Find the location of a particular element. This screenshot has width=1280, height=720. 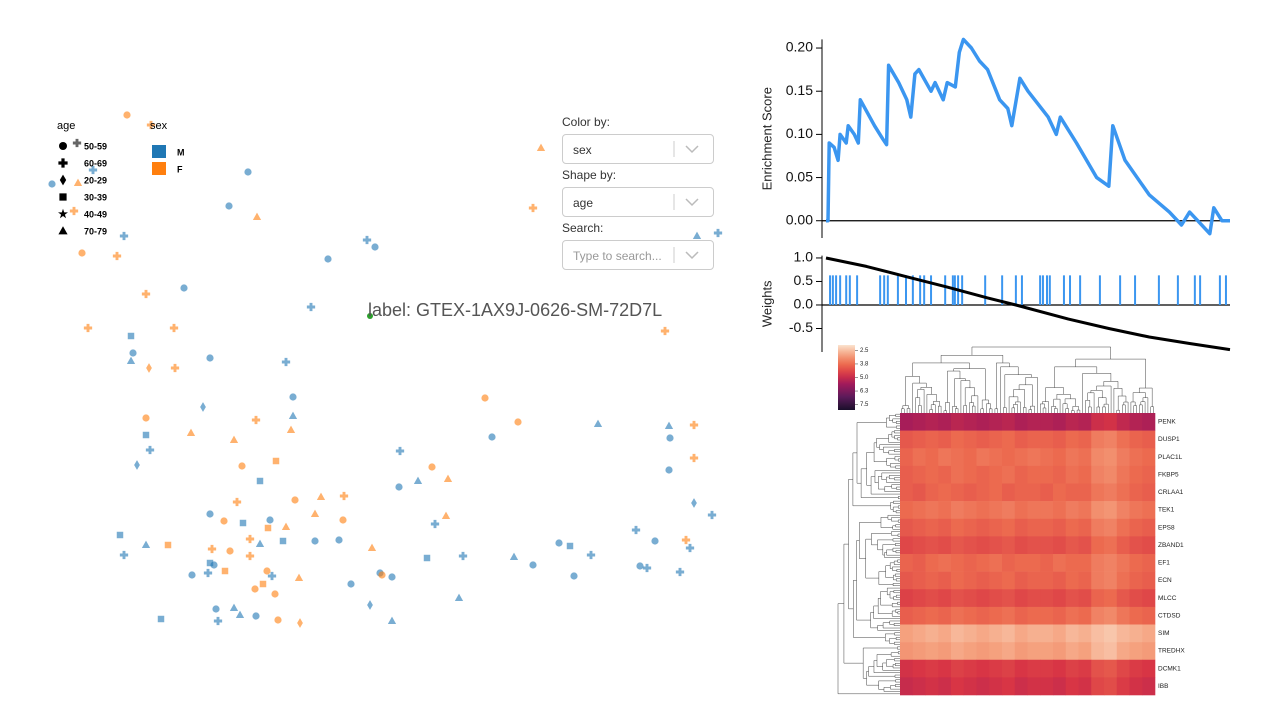

color-by-select: sex is located at coordinates (638, 149).